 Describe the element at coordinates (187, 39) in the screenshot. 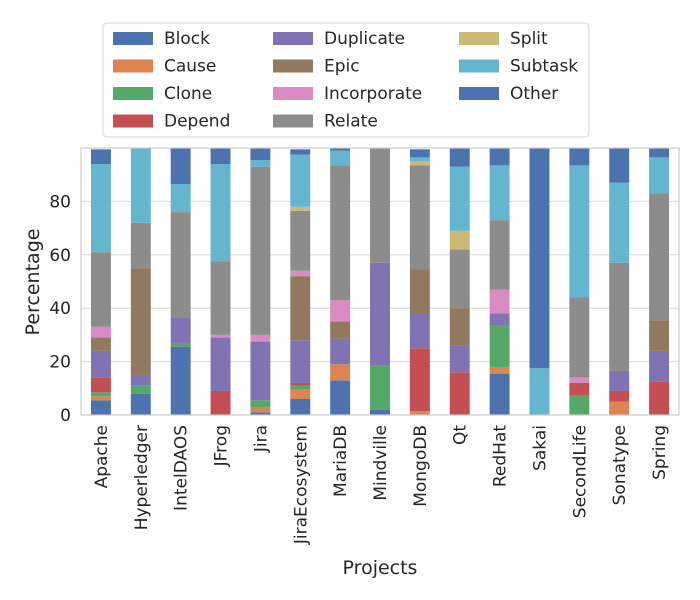

I see `legend-label-block: Block` at that location.